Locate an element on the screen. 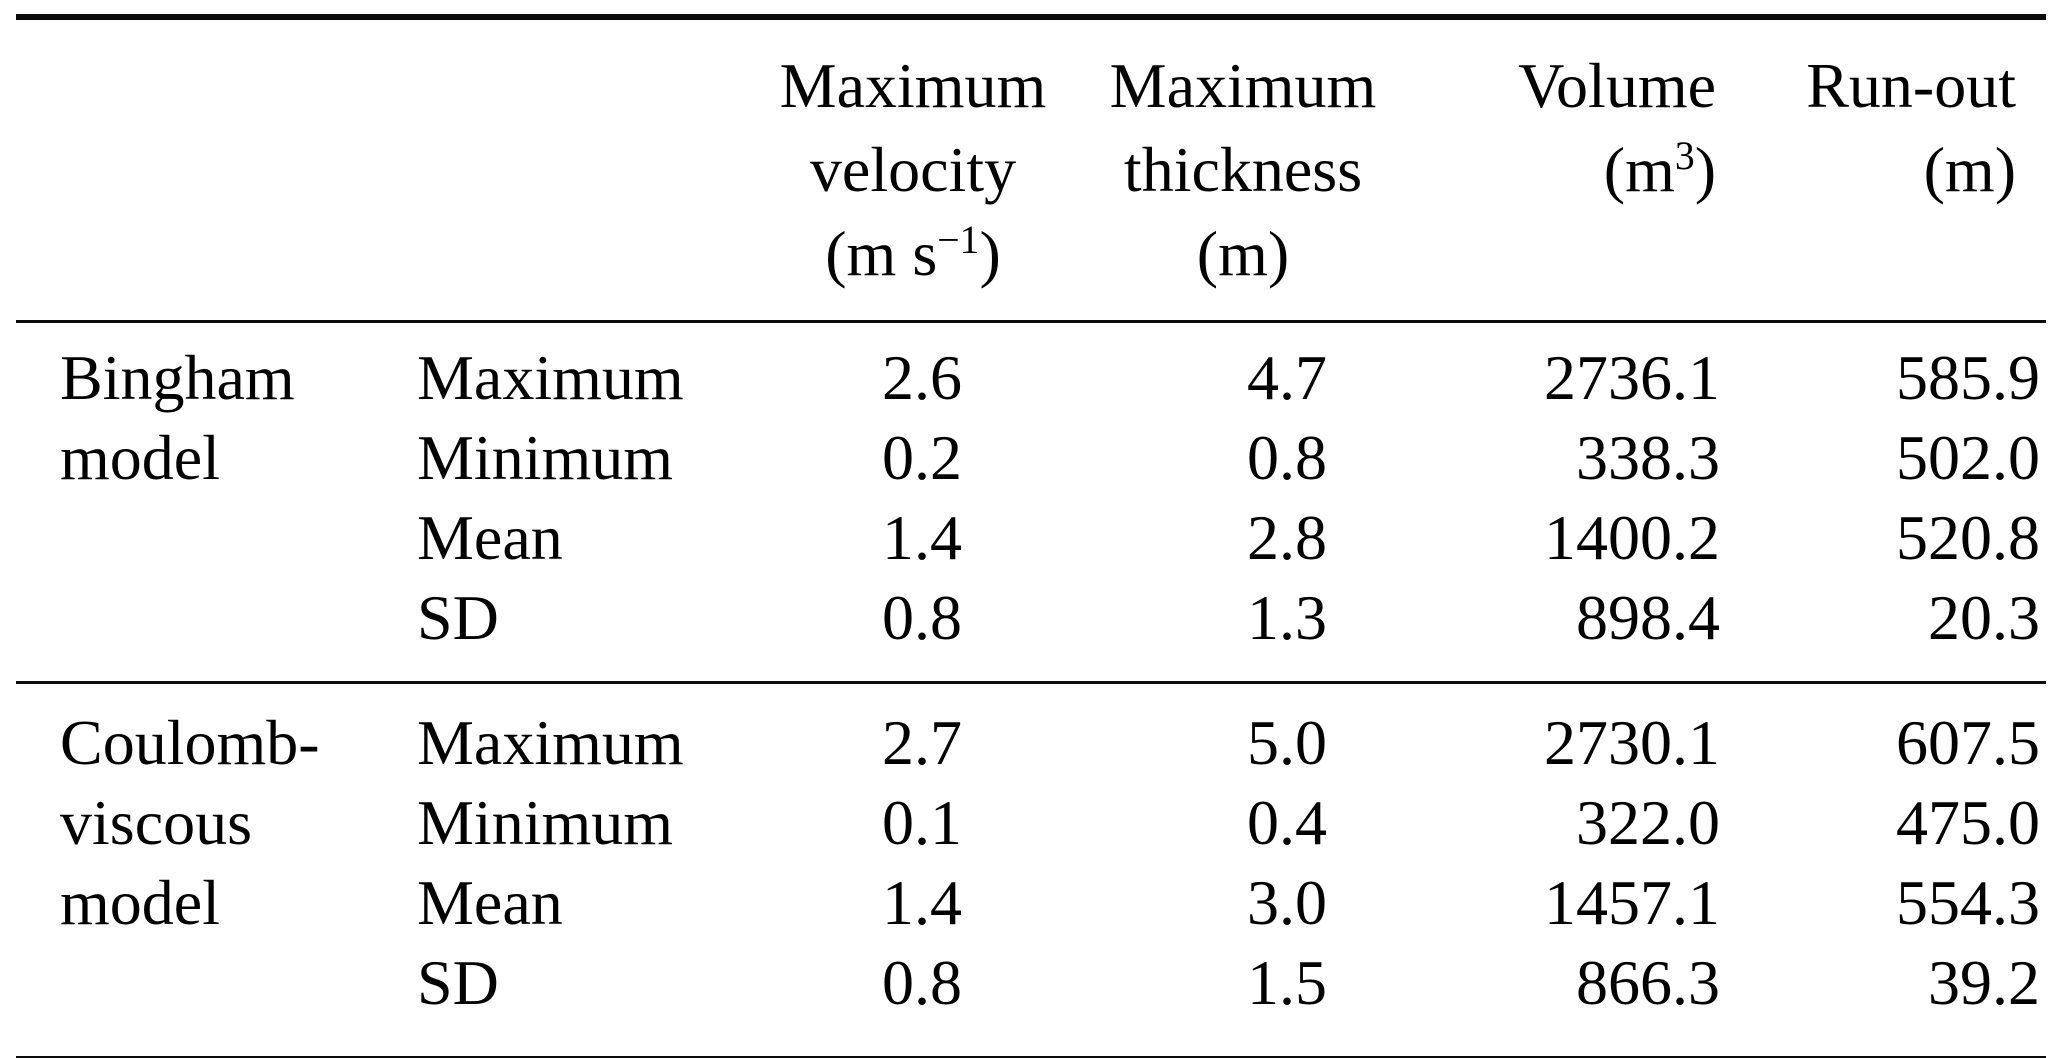 The height and width of the screenshot is (1058, 2065). header-cell-model is located at coordinates (216, 169).